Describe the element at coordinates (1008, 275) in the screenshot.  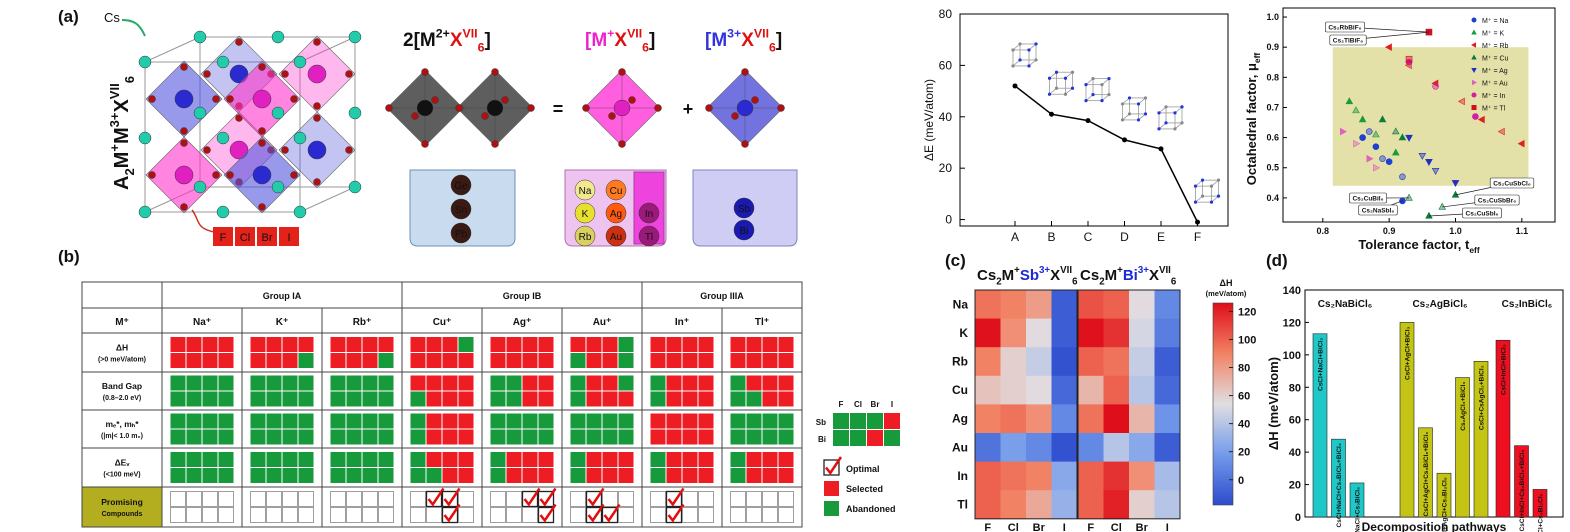
I see `text-part: M` at that location.